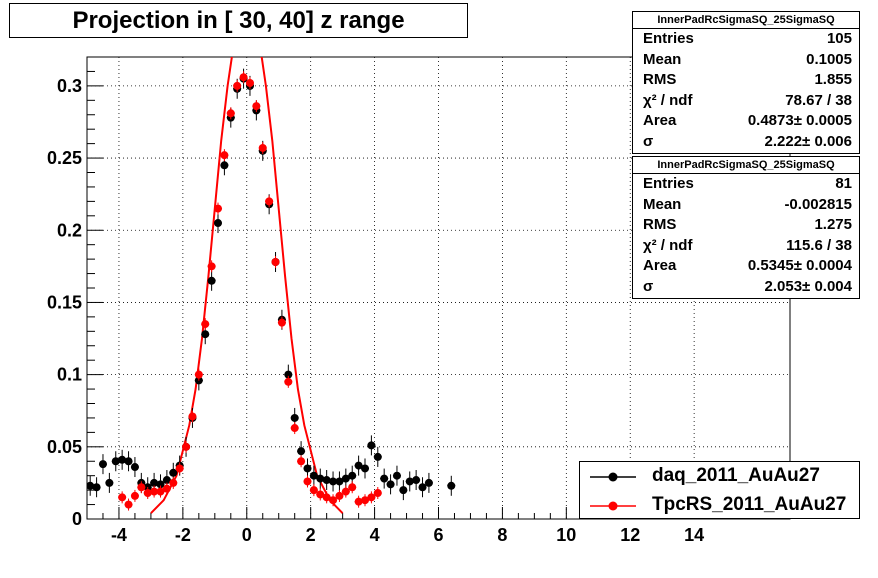  I want to click on x-tick-label: 8, so click(502, 535).